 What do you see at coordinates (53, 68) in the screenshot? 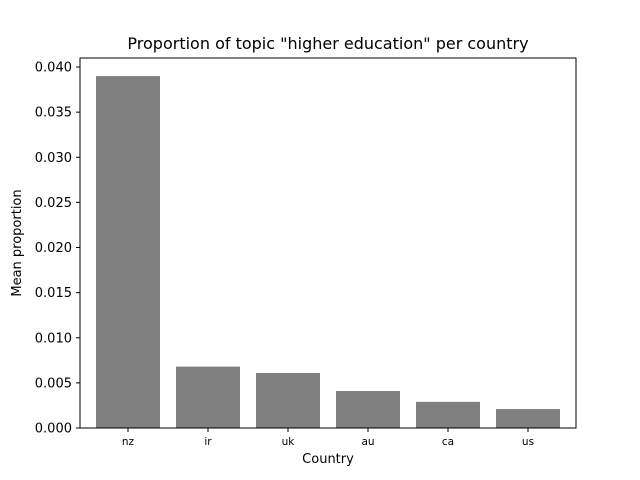
I see `y-tick-label: 0.040` at bounding box center [53, 68].